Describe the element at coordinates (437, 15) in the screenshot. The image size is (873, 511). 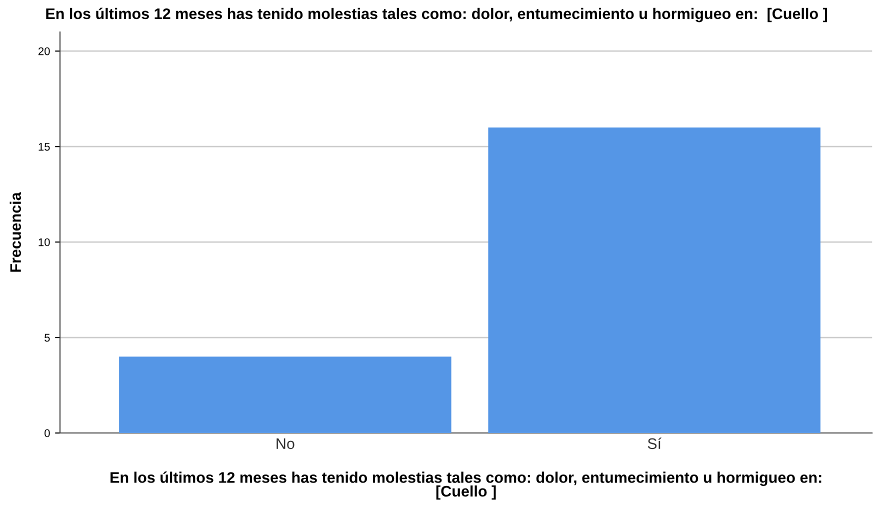
I see `chart-title: En los últimos 12 meses has tenido molestias tales como: dolor, entumecimiento u hormigueo en: [Cuello ]` at that location.